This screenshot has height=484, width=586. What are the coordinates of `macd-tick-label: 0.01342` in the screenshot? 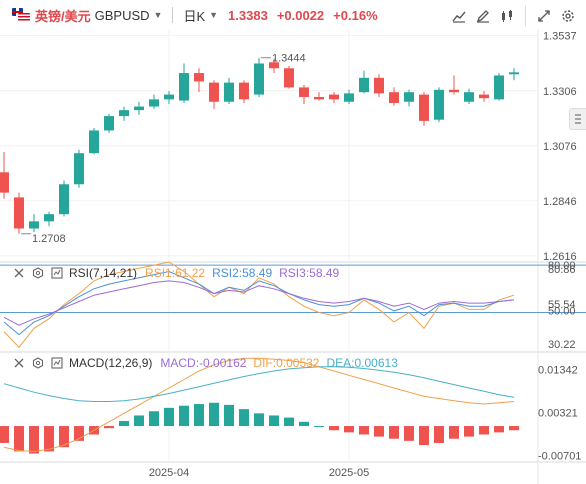 It's located at (558, 370).